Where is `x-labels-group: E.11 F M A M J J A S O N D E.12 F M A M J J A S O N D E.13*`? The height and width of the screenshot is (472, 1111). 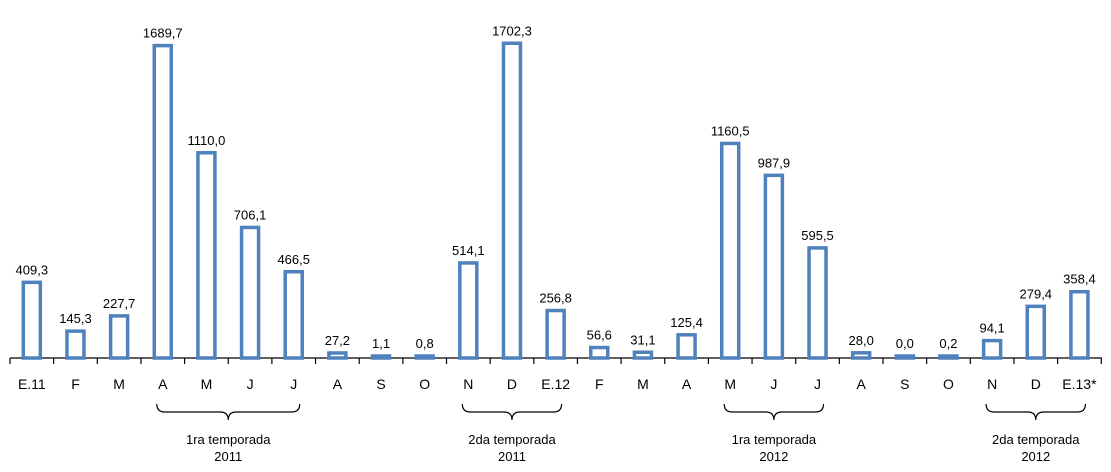 x-labels-group: E.11 F M A M J J A S O N D E.12 F M A M J J A S O N D E.13* is located at coordinates (557, 384).